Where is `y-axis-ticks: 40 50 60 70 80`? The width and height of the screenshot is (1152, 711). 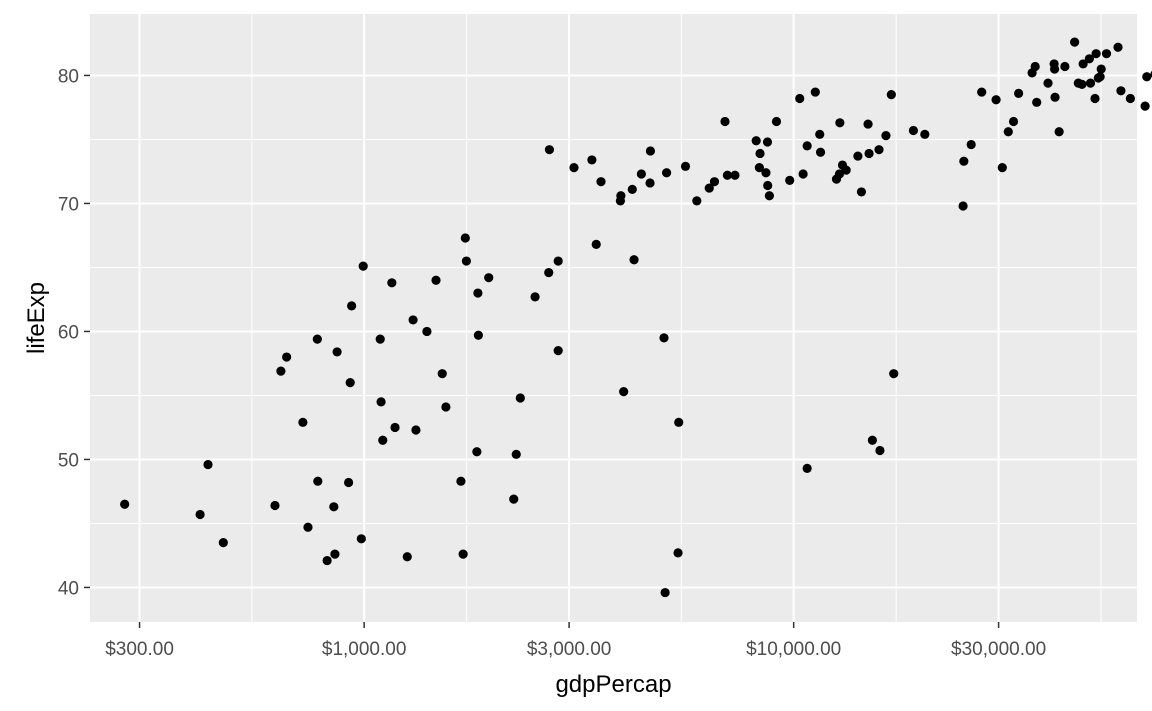 y-axis-ticks: 40 50 60 70 80 is located at coordinates (74, 332).